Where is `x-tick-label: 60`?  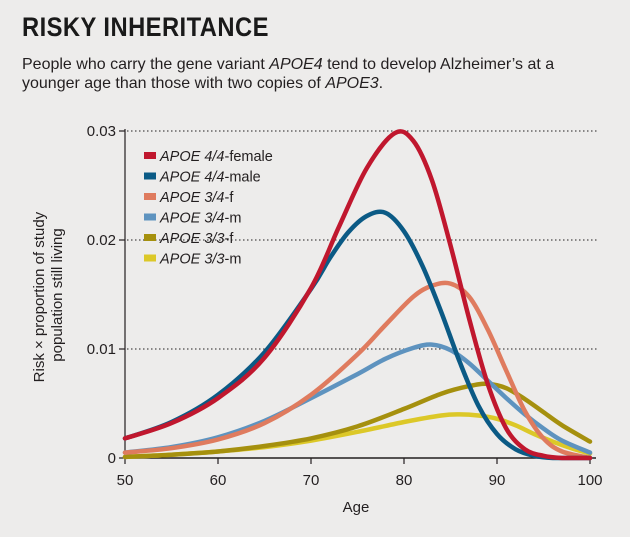 x-tick-label: 60 is located at coordinates (218, 480).